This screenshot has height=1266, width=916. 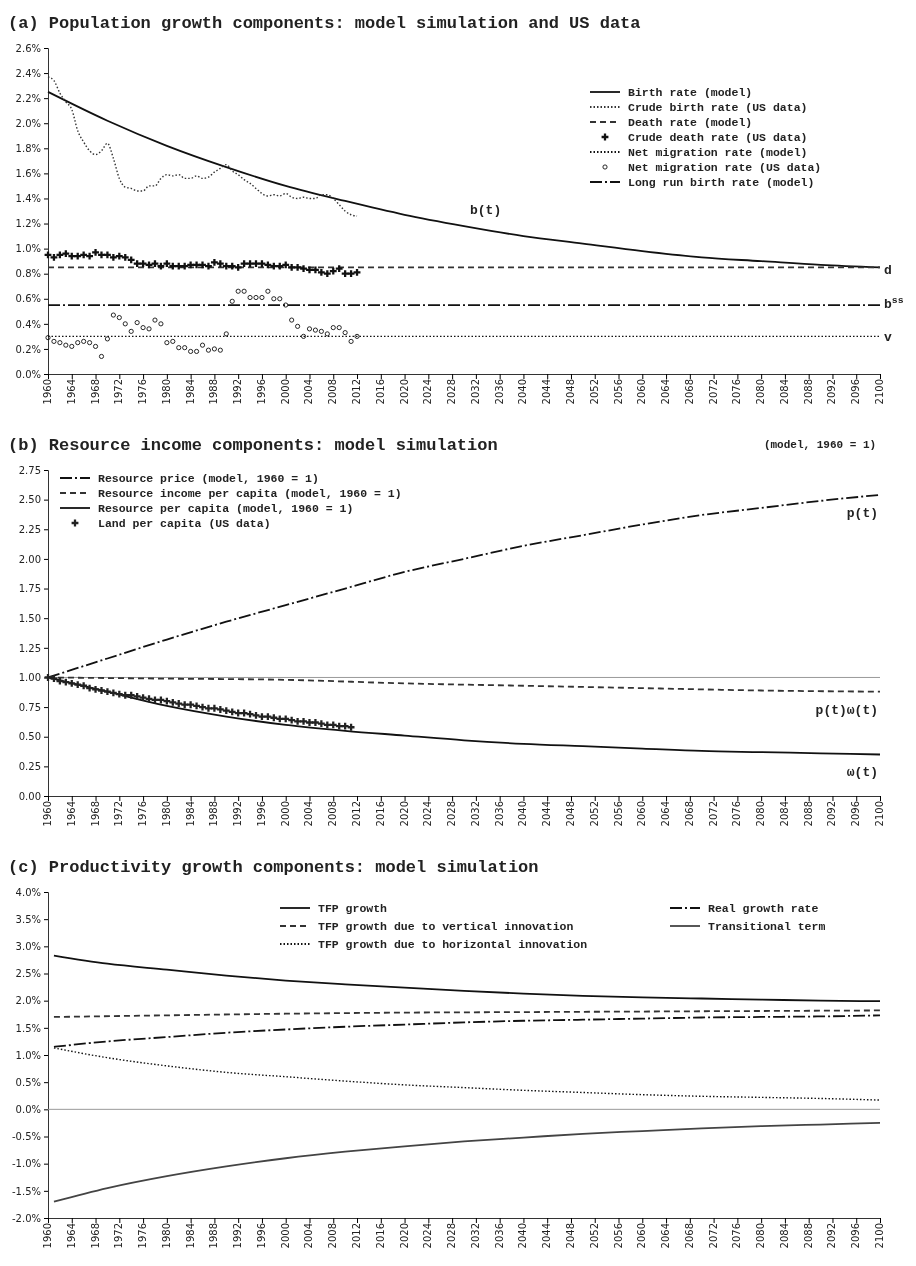 What do you see at coordinates (333, 814) in the screenshot?
I see `x-tick-label: 2008` at bounding box center [333, 814].